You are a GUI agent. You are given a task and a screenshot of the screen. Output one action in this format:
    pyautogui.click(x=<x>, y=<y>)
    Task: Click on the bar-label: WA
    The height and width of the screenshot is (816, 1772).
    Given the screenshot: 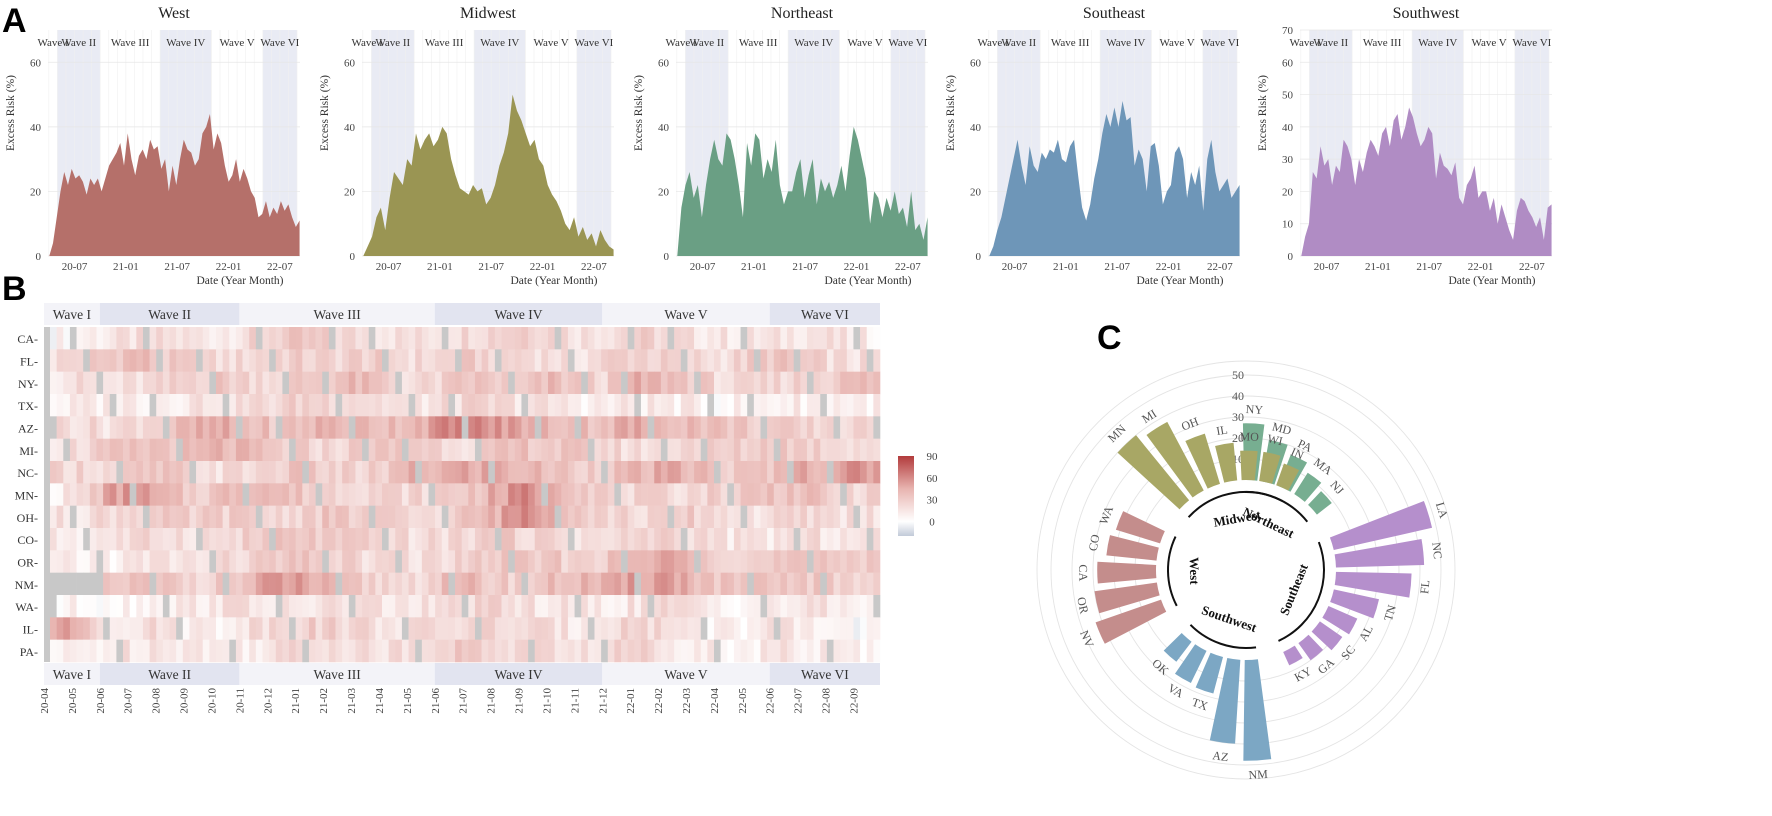 What is the action you would take?
    pyautogui.click(x=1106, y=515)
    